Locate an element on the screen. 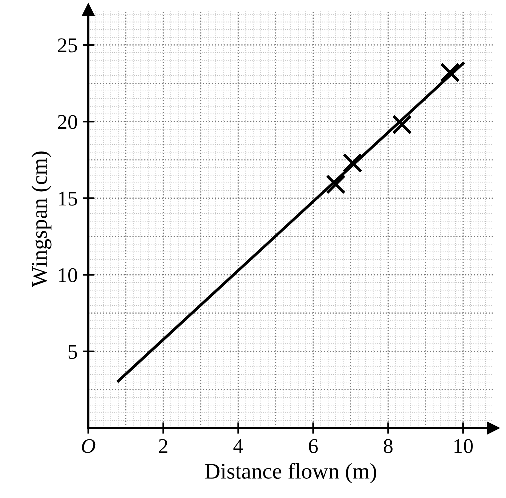 Image resolution: width=506 pixels, height=498 pixels. y-tick-label: 15 is located at coordinates (68, 199).